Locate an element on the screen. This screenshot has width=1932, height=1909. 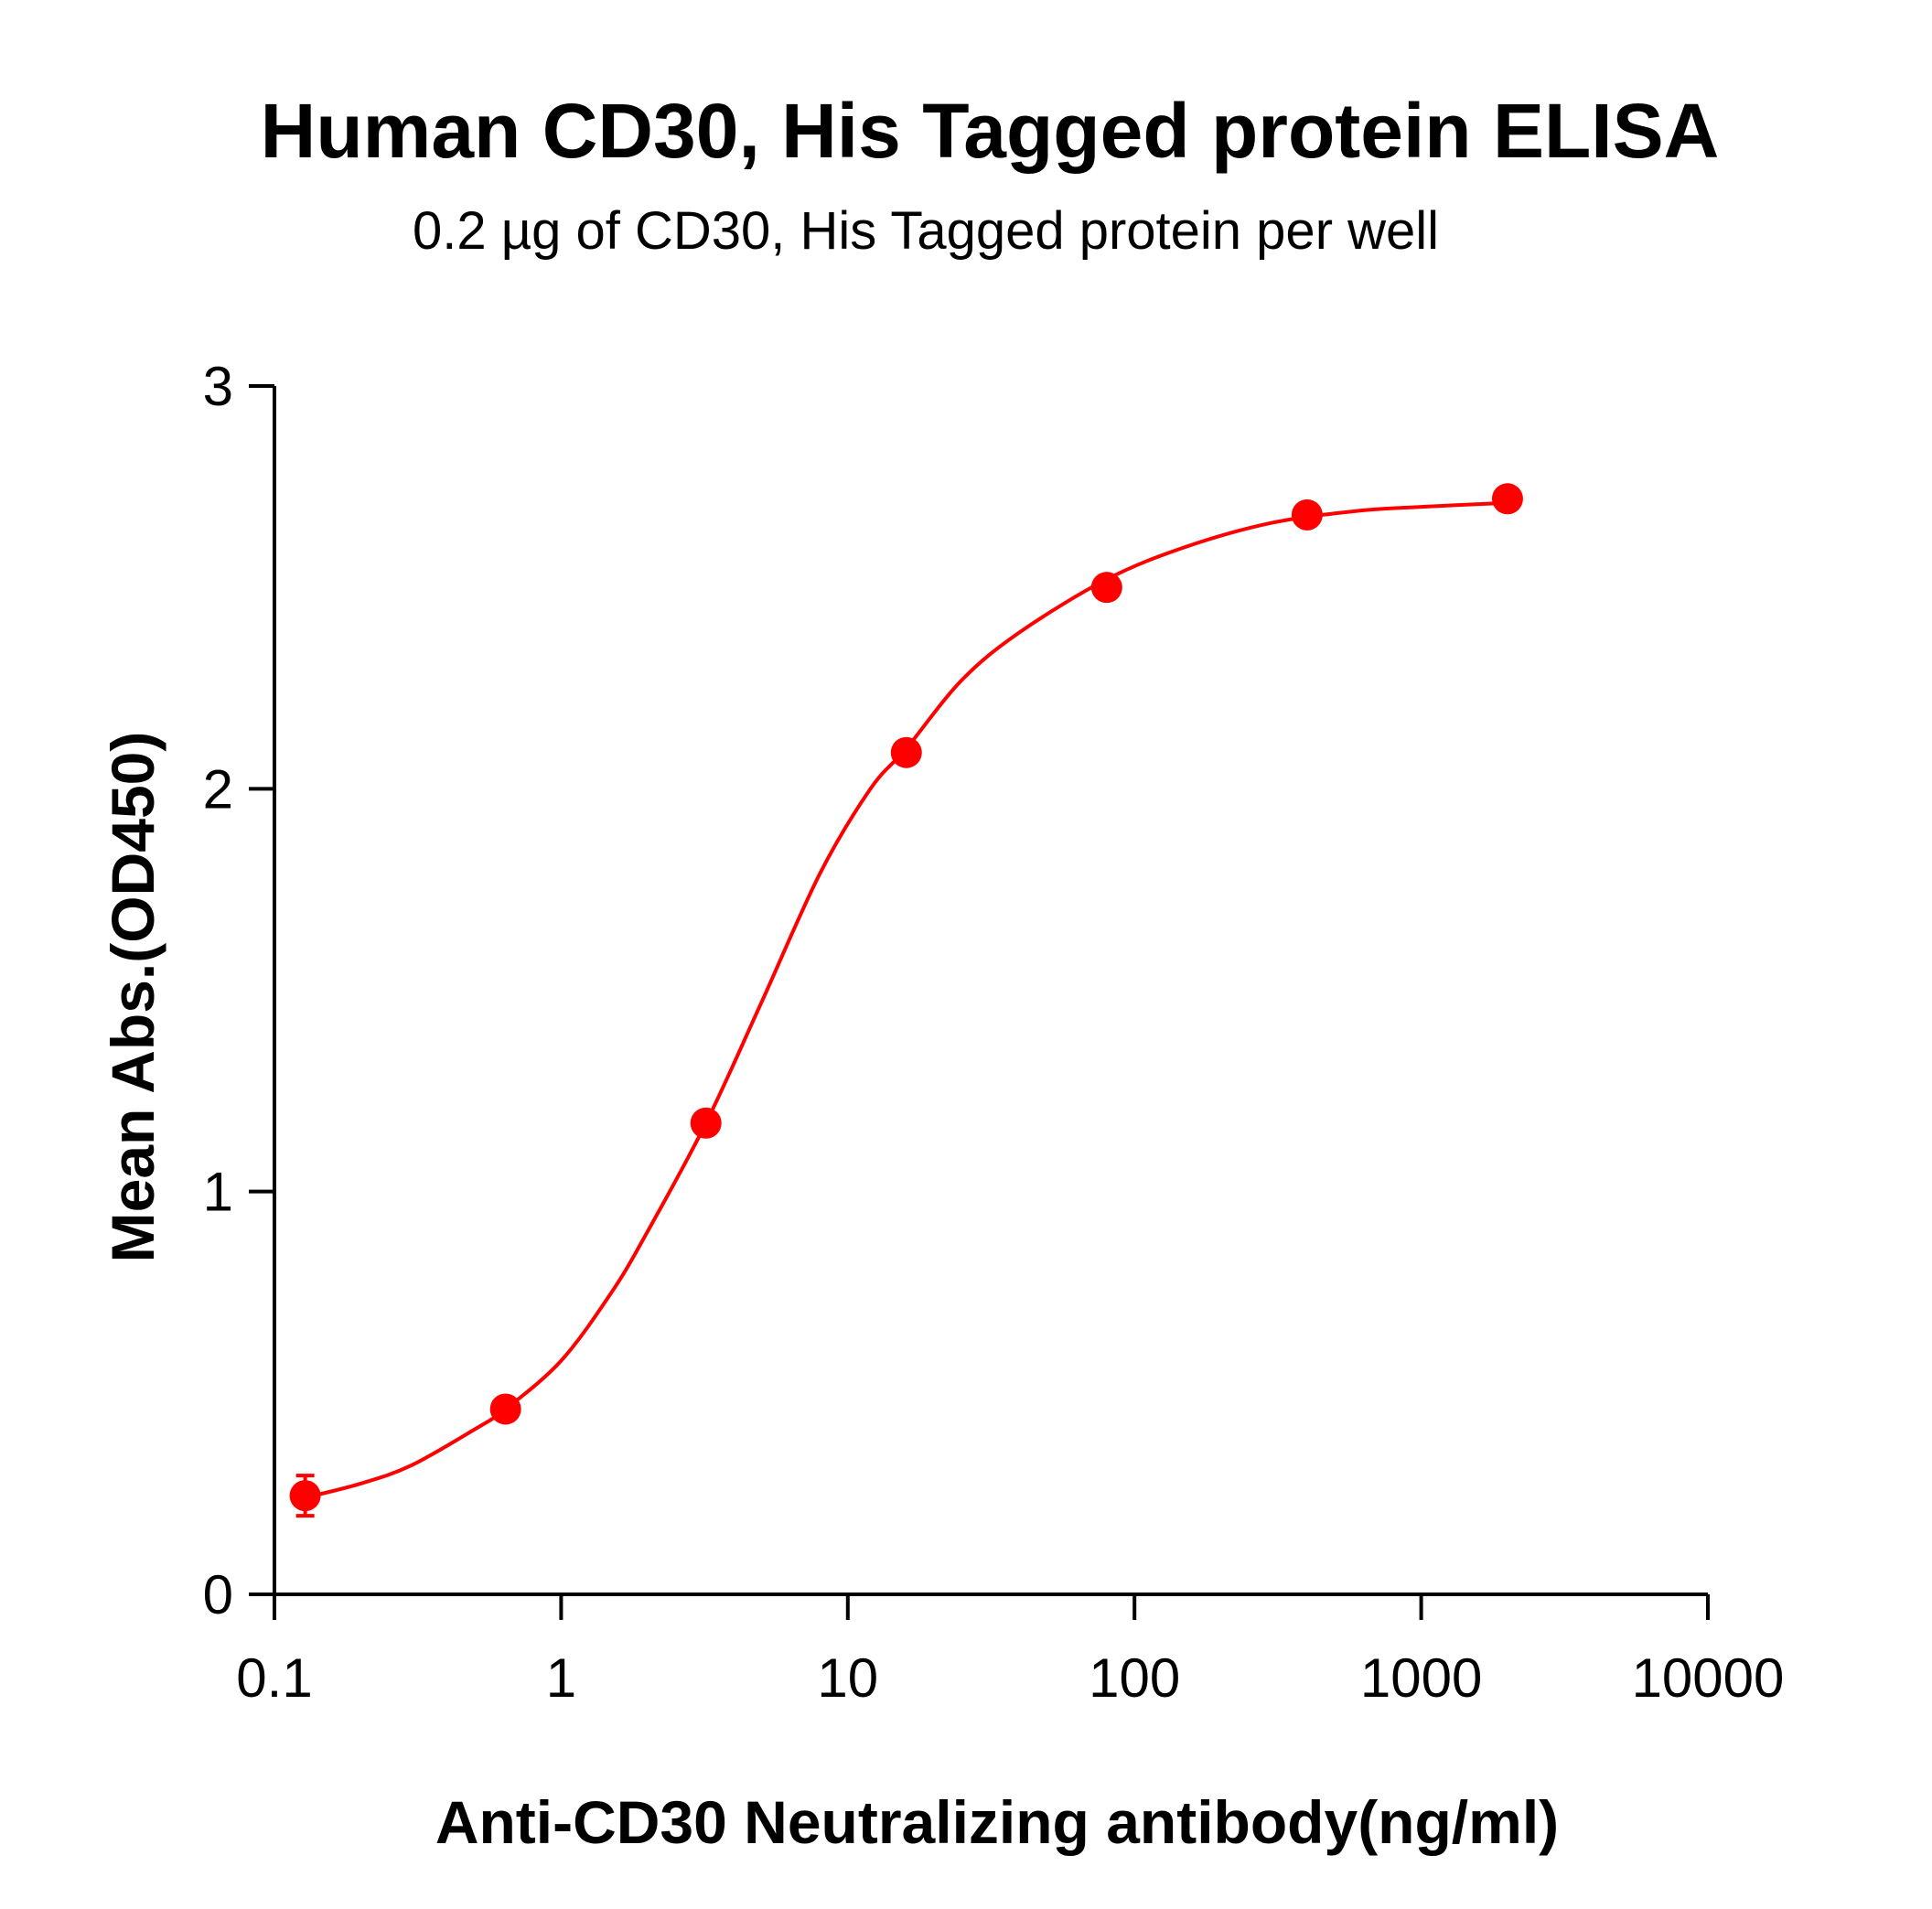
x-tick-label: 10000 is located at coordinates (1709, 1678).